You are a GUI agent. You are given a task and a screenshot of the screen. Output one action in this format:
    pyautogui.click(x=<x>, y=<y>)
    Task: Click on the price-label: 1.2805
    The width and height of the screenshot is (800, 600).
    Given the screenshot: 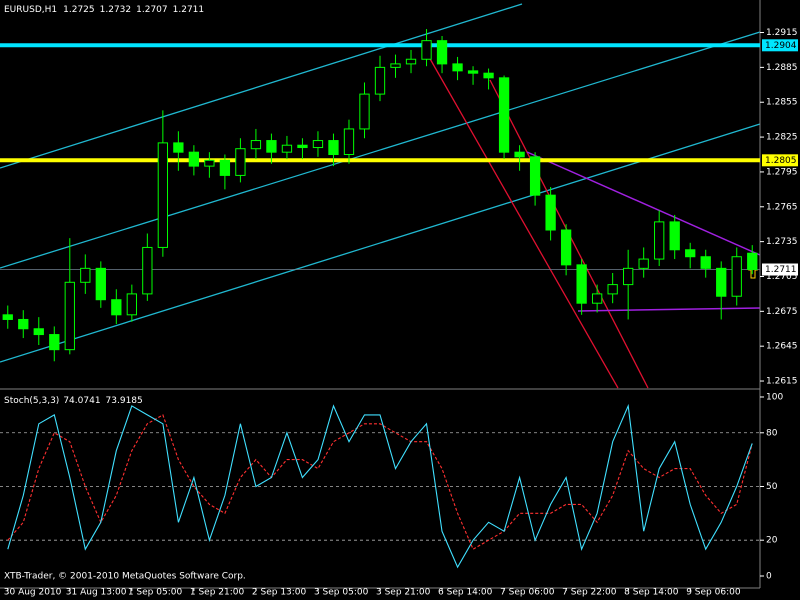 What is the action you would take?
    pyautogui.click(x=781, y=161)
    